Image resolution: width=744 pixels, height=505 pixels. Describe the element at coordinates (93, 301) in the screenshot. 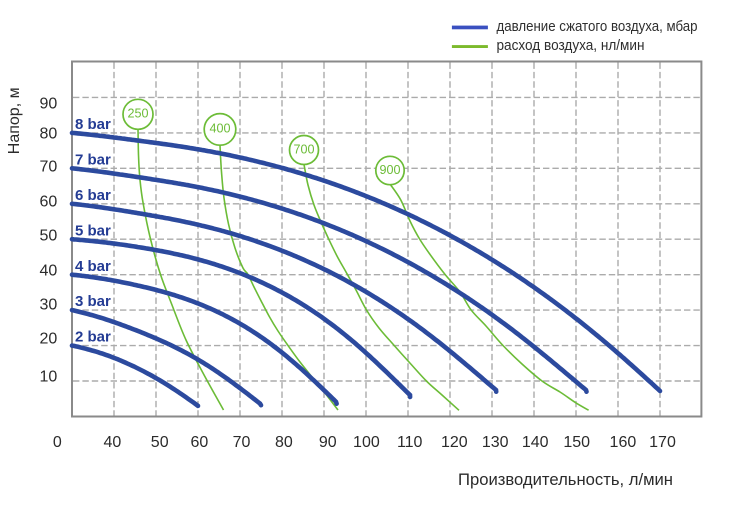

I see `svg-text: 3 bar` at that location.